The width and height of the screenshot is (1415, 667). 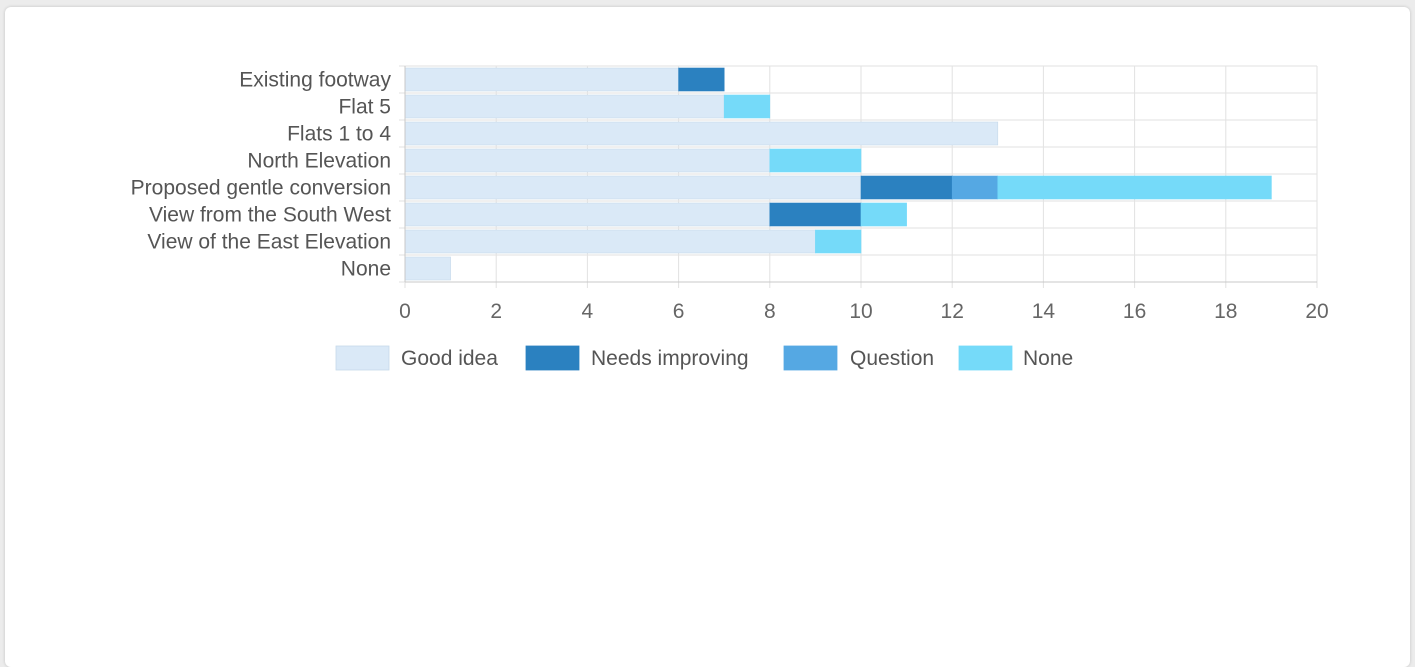 I want to click on category-label: None, so click(x=366, y=269).